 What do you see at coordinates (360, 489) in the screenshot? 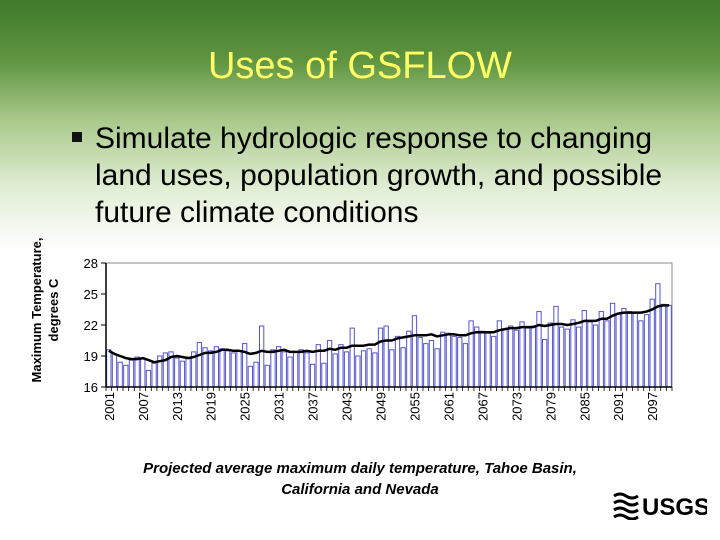
I see `caption-line2: California and Nevada` at bounding box center [360, 489].